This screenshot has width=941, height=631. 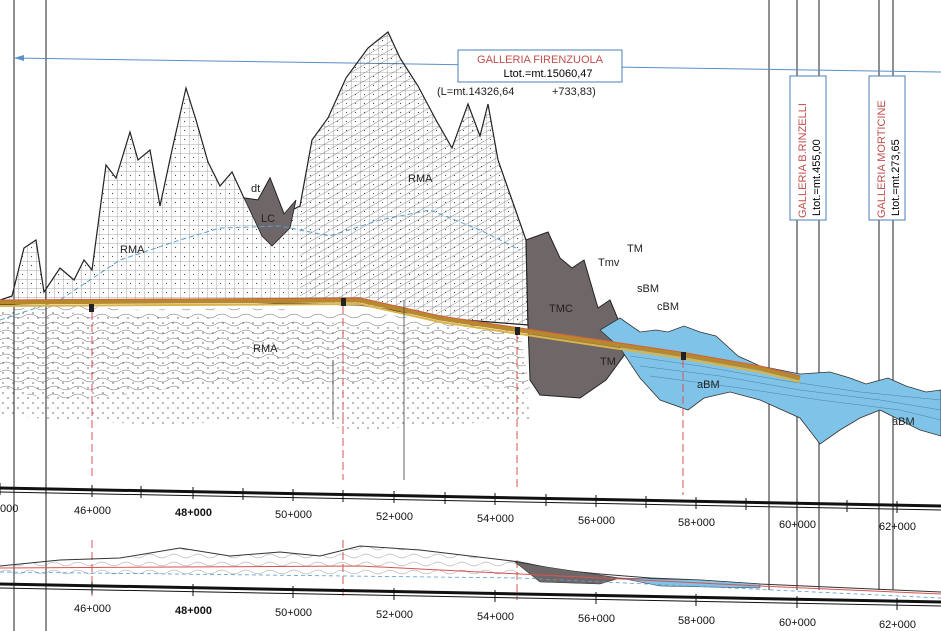 I want to click on upper-chainage: 50+000, so click(x=293, y=515).